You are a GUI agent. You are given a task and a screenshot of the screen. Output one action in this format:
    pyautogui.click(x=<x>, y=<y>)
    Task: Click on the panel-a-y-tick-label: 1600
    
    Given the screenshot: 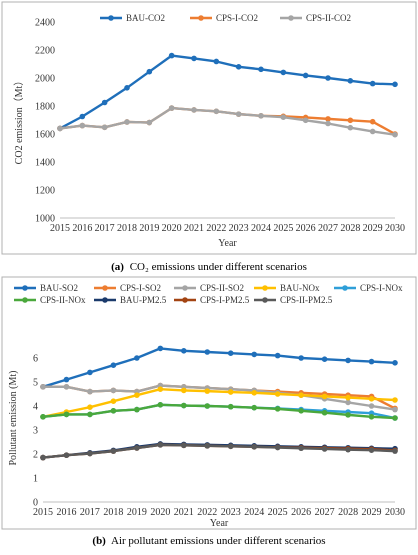 What is the action you would take?
    pyautogui.click(x=45, y=135)
    